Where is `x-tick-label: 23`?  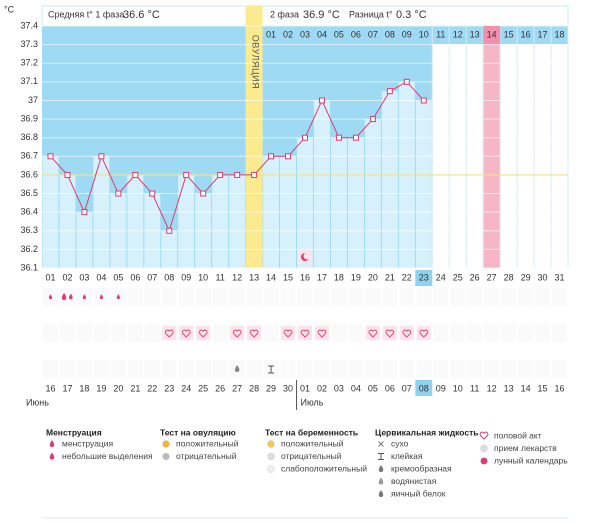 x-tick-label: 23 is located at coordinates (424, 277).